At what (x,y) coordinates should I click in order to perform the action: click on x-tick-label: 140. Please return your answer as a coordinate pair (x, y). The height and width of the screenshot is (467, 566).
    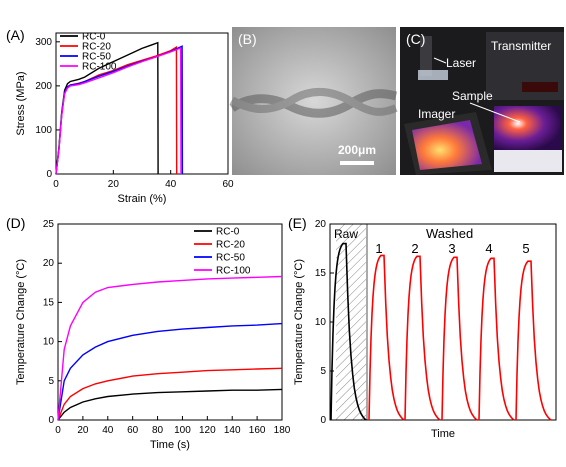
    Looking at the image, I should click on (232, 430).